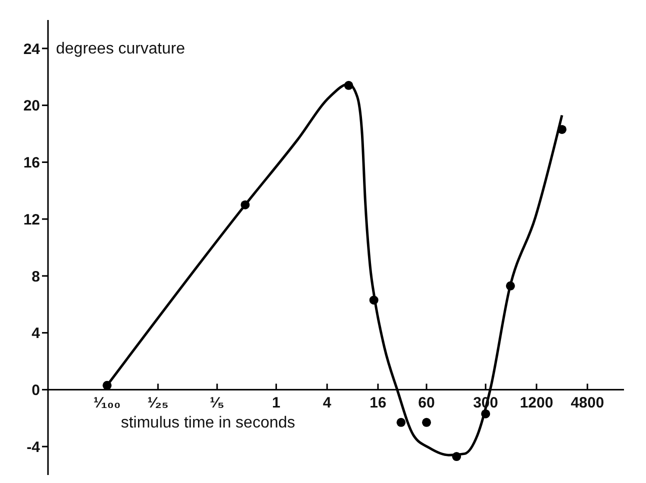 The width and height of the screenshot is (646, 483). What do you see at coordinates (31, 219) in the screenshot?
I see `y-tick-label: 12` at bounding box center [31, 219].